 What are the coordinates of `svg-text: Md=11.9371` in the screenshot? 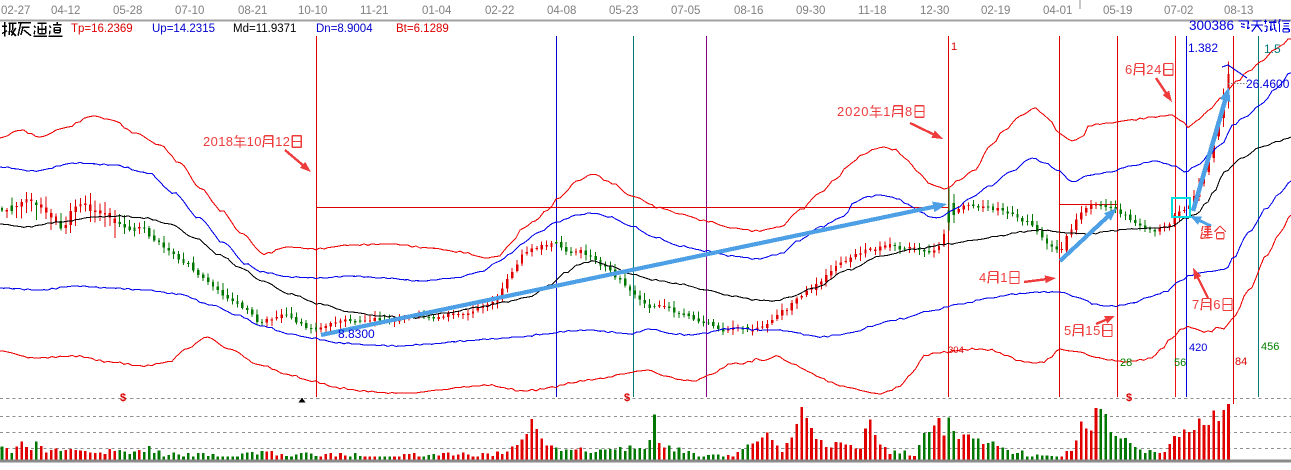 It's located at (264, 29).